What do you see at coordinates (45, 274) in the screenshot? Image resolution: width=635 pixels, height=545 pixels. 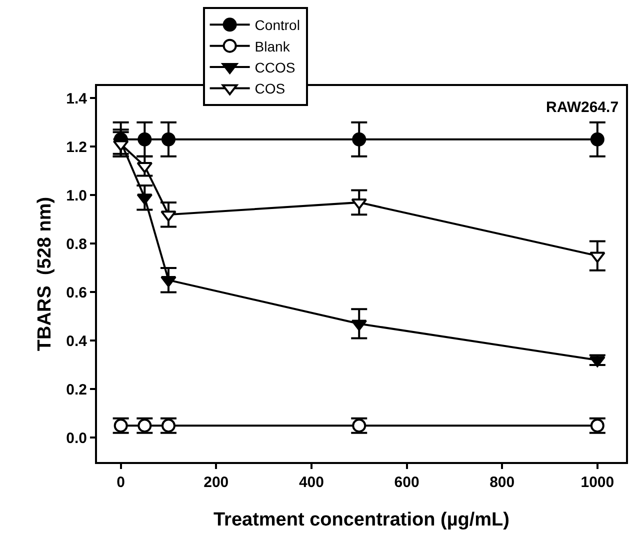 I see `y-axis-title: TBARS (528 nm)` at bounding box center [45, 274].